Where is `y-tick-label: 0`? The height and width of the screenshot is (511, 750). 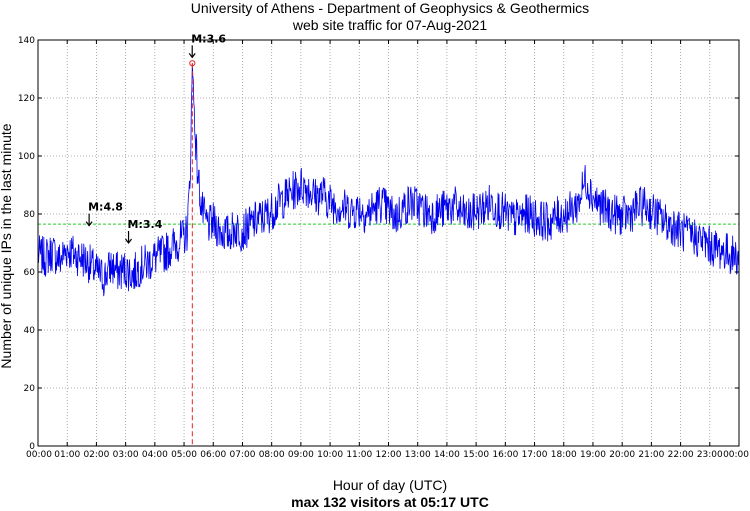
y-tick-label: 0 is located at coordinates (32, 447).